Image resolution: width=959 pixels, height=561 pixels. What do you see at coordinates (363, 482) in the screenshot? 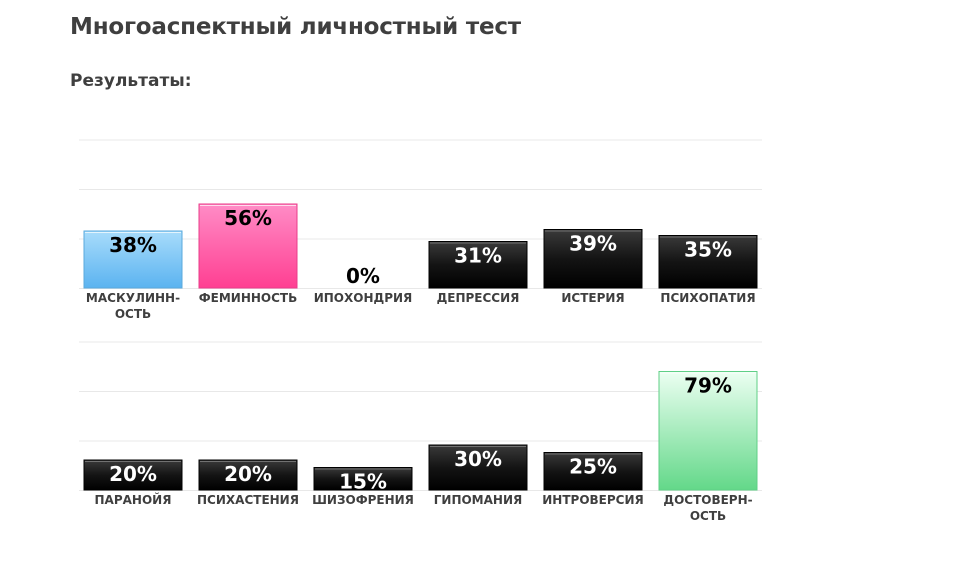
I see `bar-value-label: 15%` at bounding box center [363, 482].